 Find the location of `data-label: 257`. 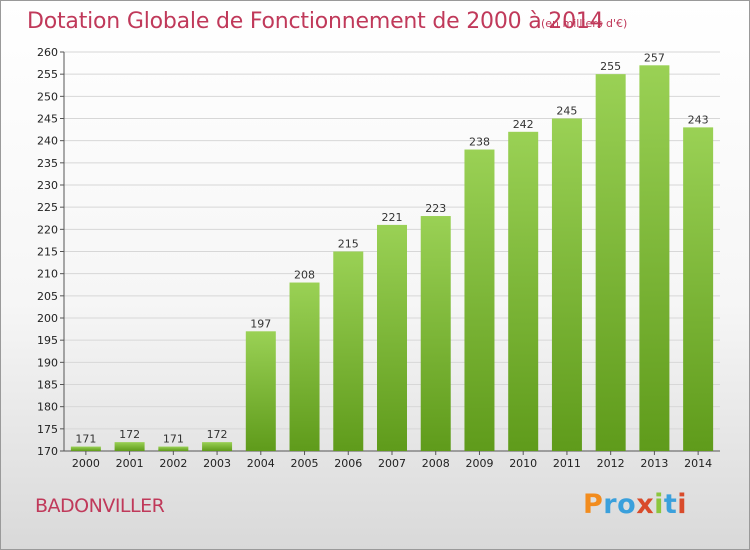

data-label: 257 is located at coordinates (654, 57).